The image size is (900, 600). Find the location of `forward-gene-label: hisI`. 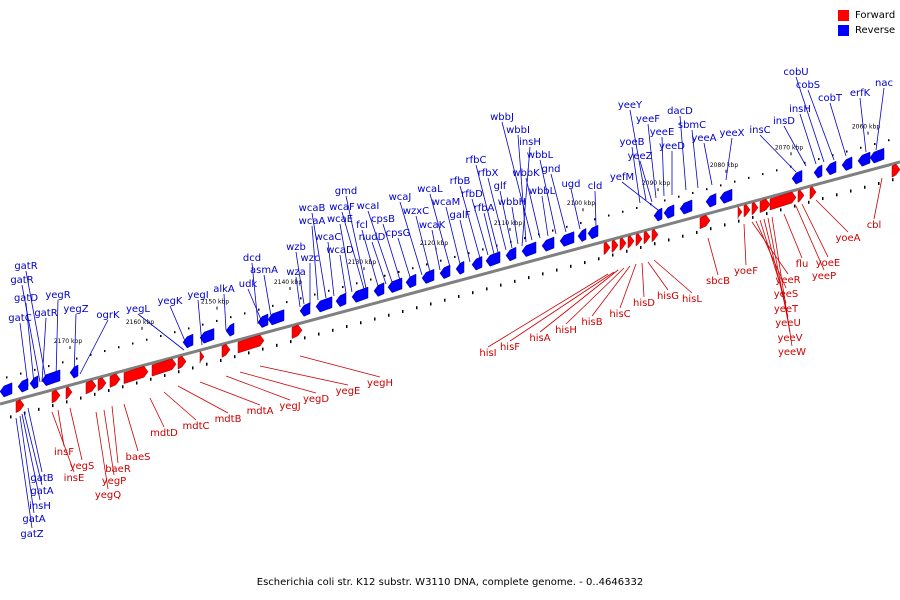

forward-gene-label: hisI is located at coordinates (487, 353).